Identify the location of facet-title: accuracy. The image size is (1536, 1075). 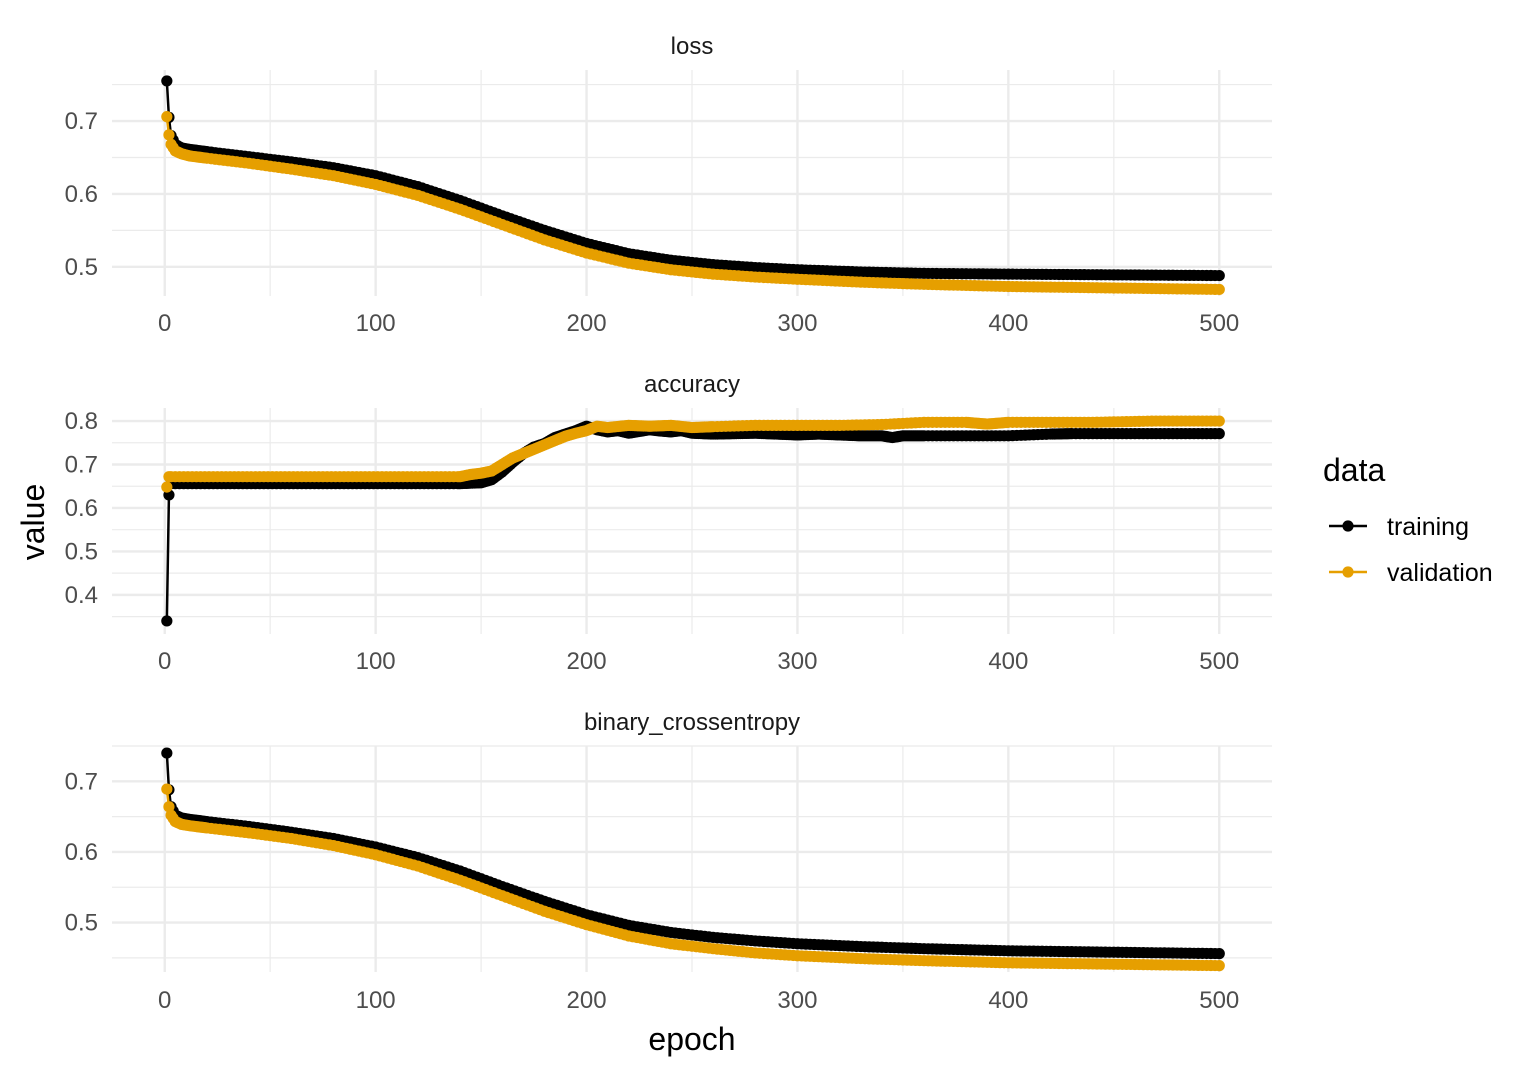
(692, 384).